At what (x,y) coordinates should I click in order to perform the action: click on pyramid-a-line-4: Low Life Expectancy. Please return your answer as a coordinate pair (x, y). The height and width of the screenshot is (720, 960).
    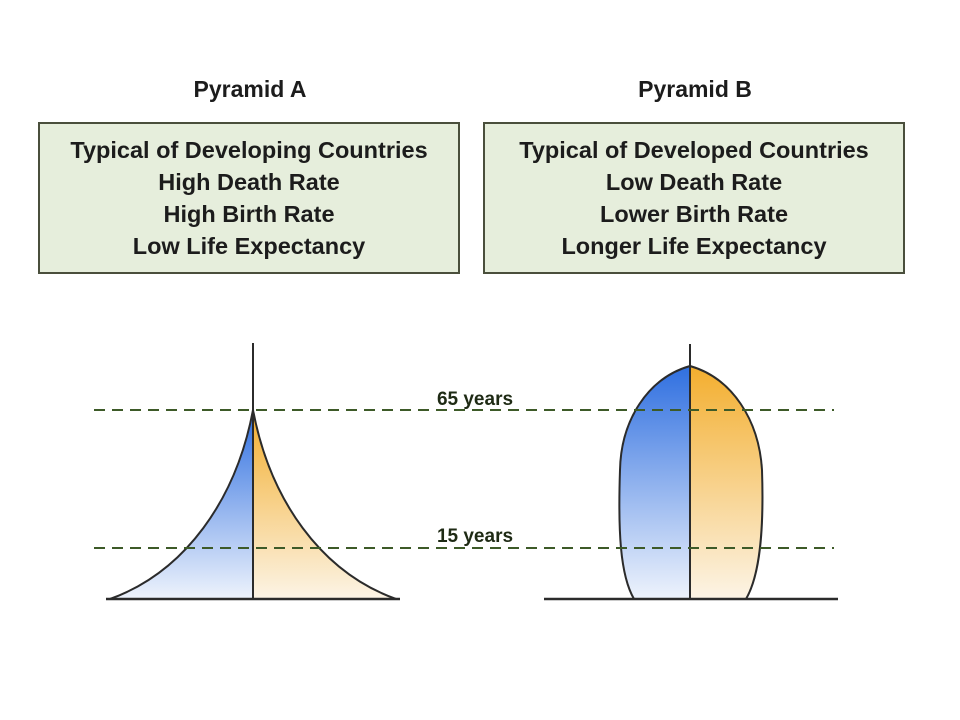
    Looking at the image, I should click on (249, 246).